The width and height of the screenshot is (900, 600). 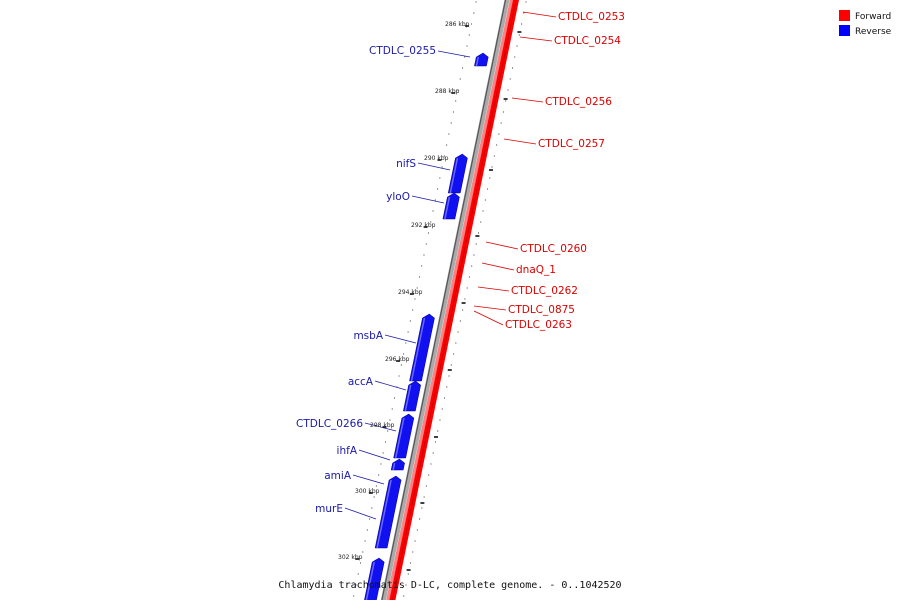 I want to click on scale-label-300: 300 kbp, so click(x=367, y=491).